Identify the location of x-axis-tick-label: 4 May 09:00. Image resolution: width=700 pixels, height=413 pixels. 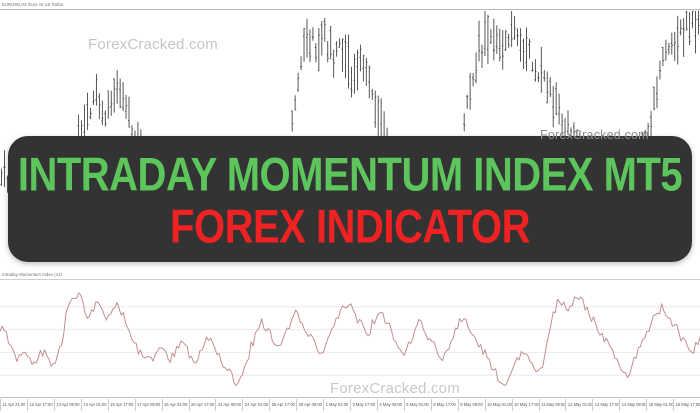
(389, 405).